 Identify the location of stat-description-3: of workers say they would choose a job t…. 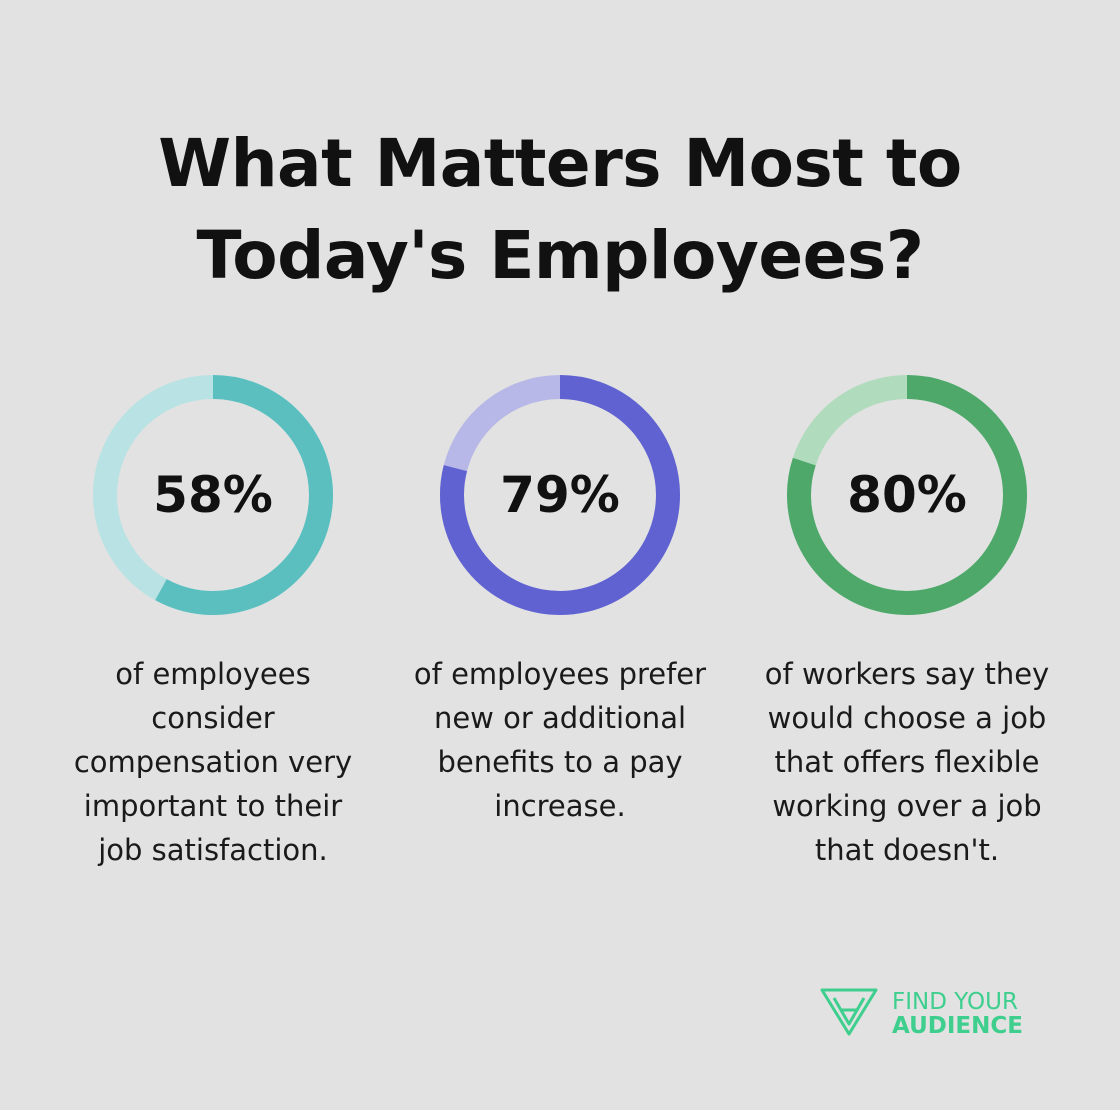
(907, 762).